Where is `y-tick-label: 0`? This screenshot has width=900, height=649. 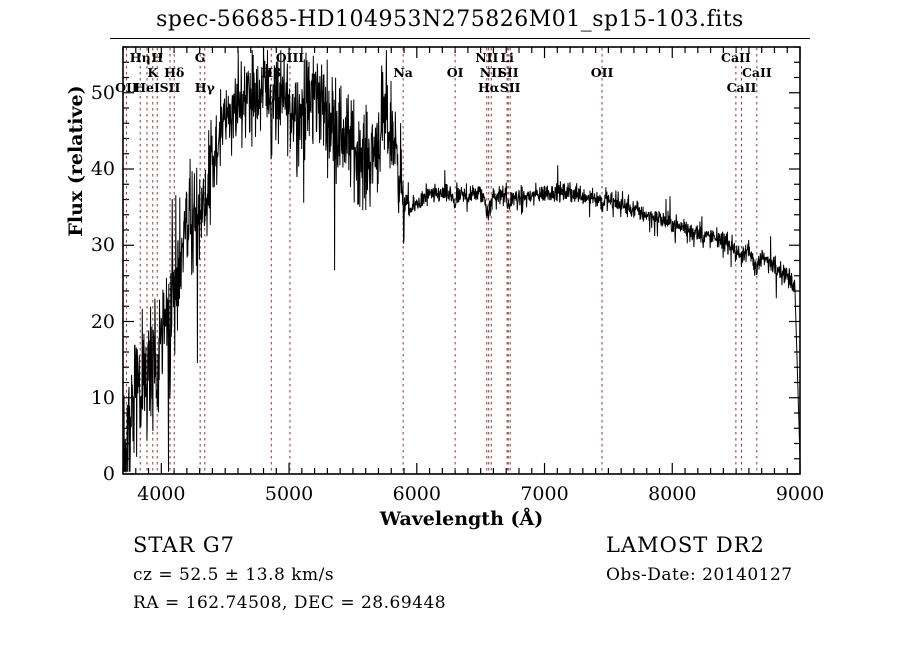
y-tick-label: 0 is located at coordinates (108, 474).